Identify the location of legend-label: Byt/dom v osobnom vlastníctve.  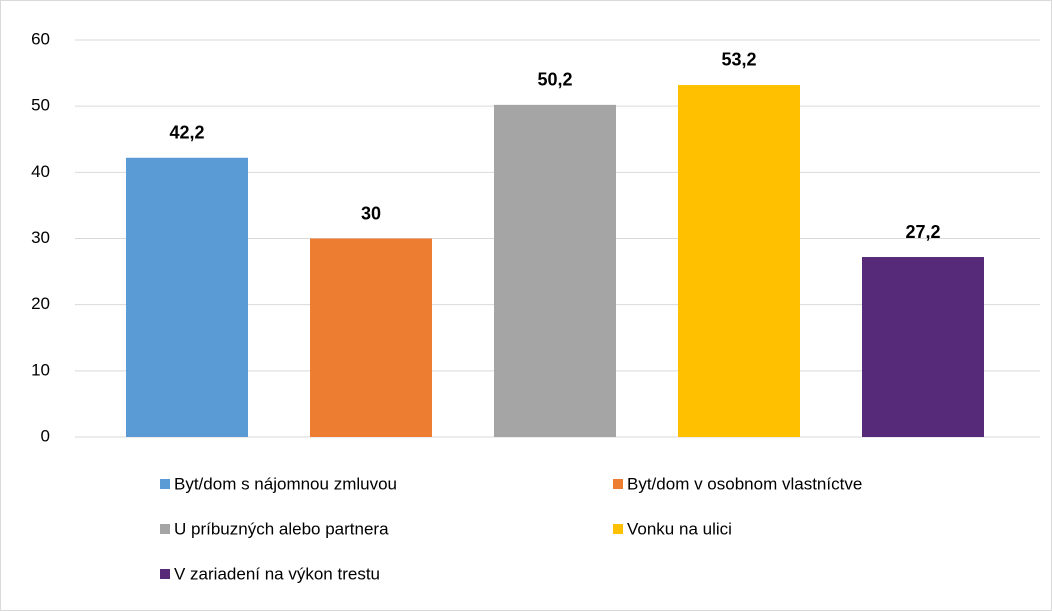
(744, 483).